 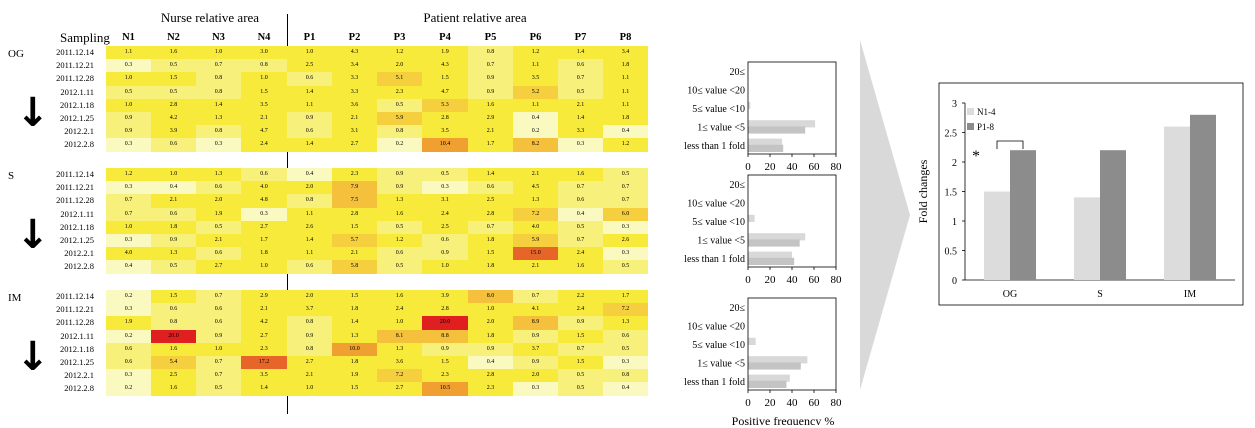 I want to click on nurse-area-label: Nurse relative area, so click(x=210, y=17).